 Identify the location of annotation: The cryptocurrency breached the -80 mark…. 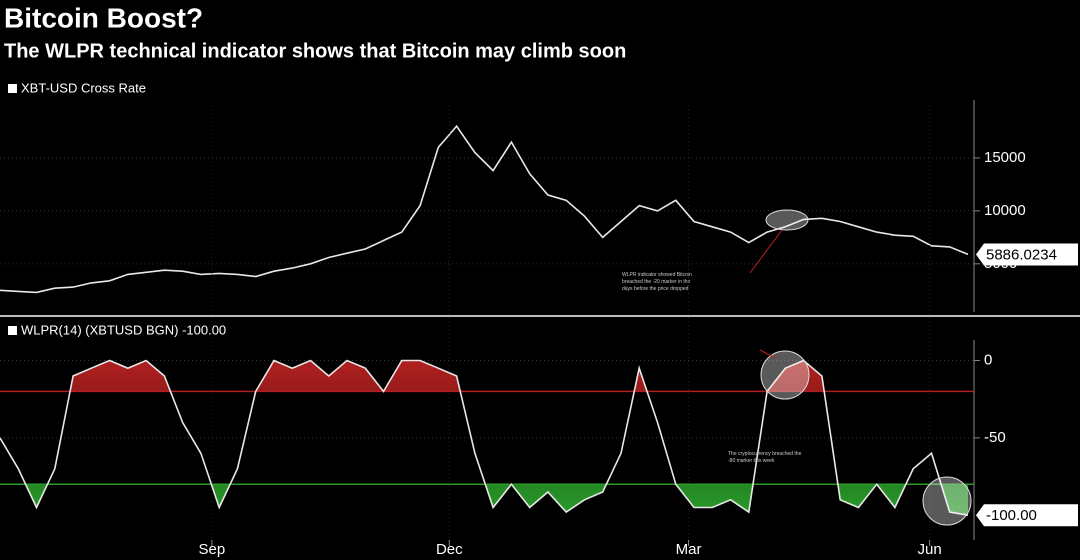
(765, 457).